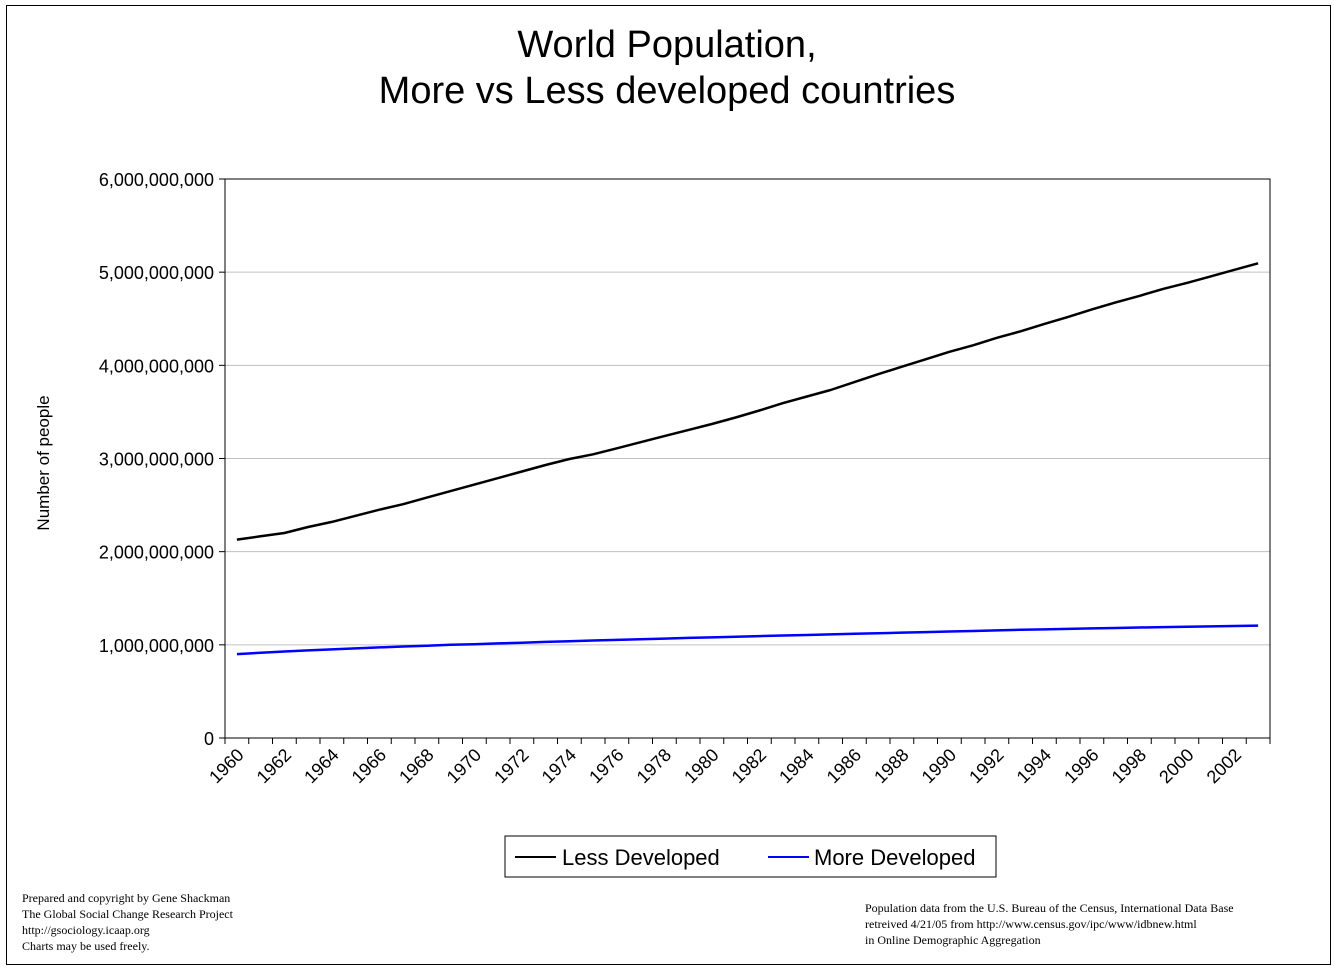  Describe the element at coordinates (209, 739) in the screenshot. I see `y-tick-label: 0` at that location.